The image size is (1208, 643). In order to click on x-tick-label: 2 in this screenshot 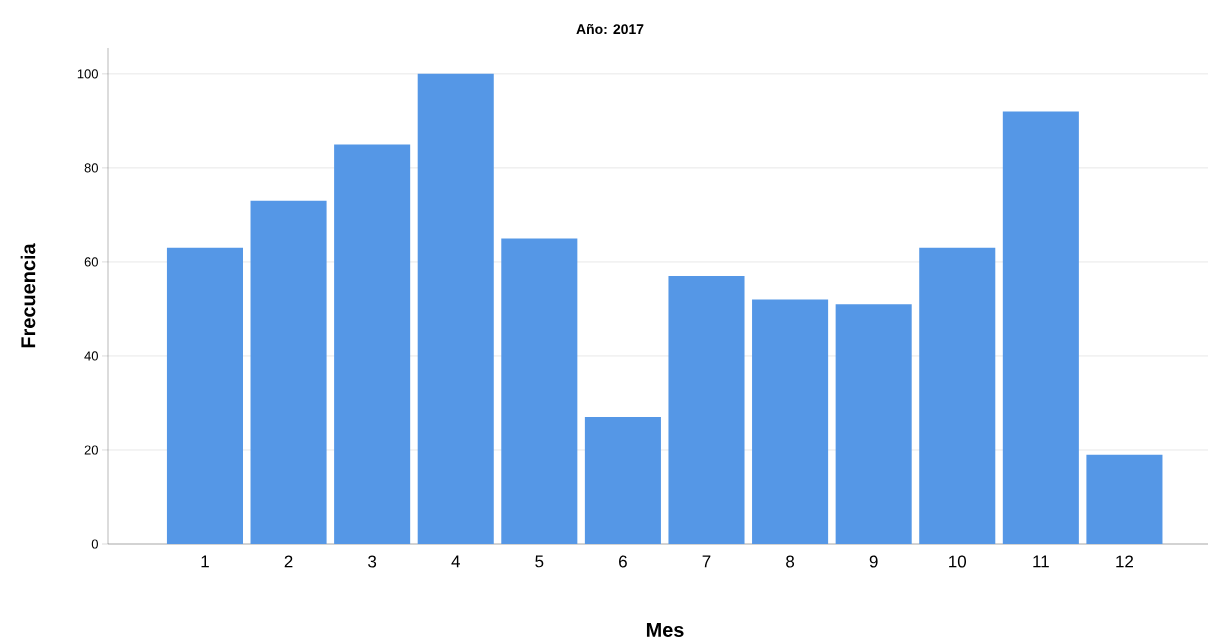, I will do `click(288, 561)`.